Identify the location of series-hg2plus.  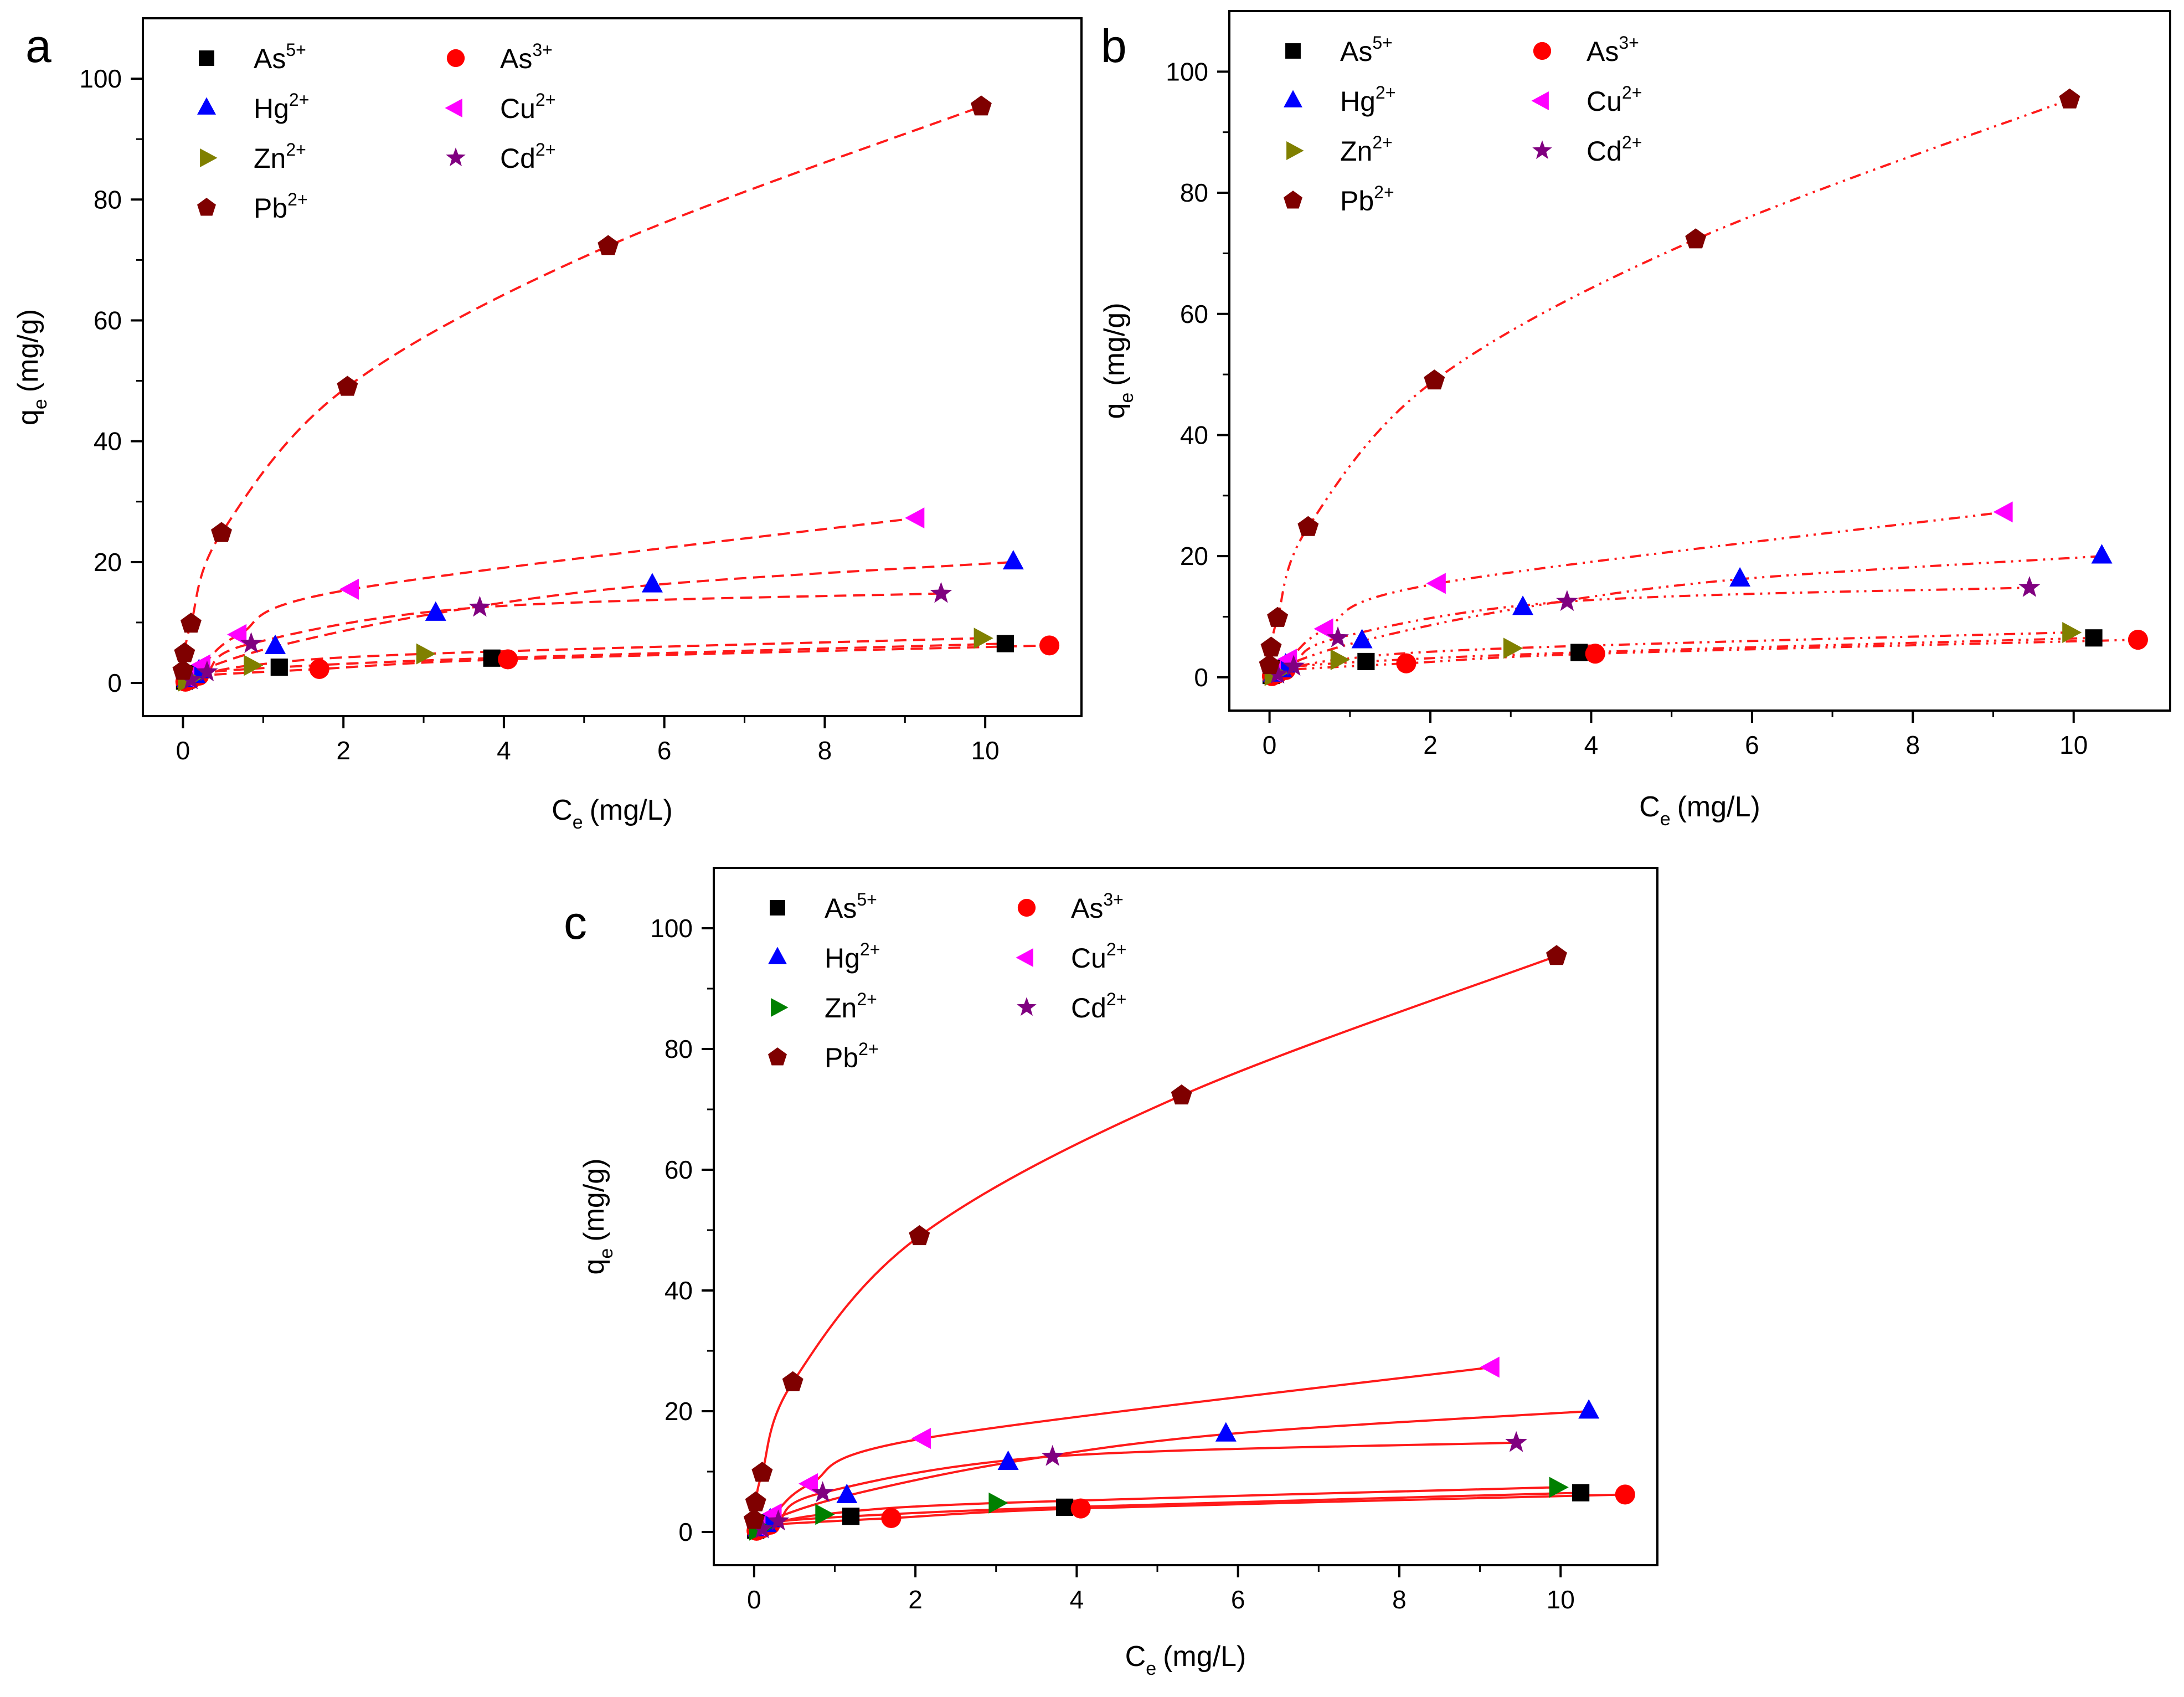
(1688, 613).